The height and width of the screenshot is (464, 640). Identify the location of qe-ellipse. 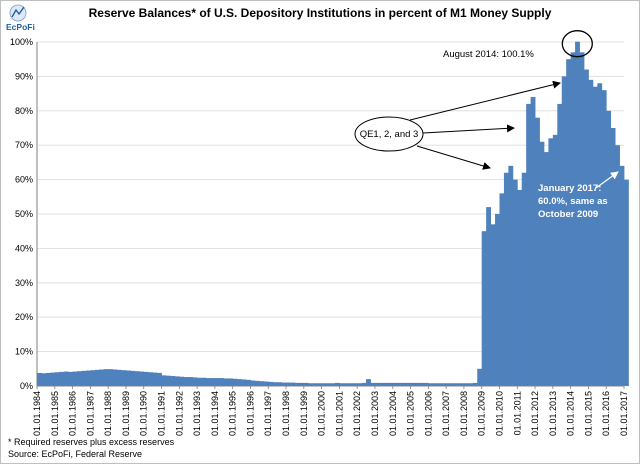
(389, 134).